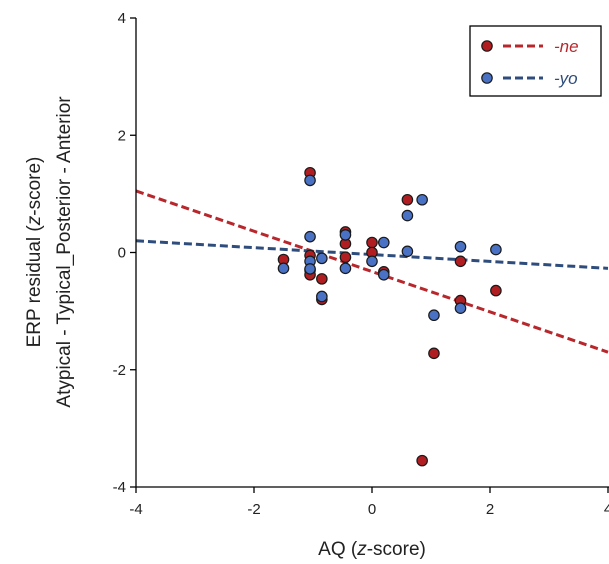 Image resolution: width=609 pixels, height=564 pixels. I want to click on x-tick-label: 4, so click(606, 509).